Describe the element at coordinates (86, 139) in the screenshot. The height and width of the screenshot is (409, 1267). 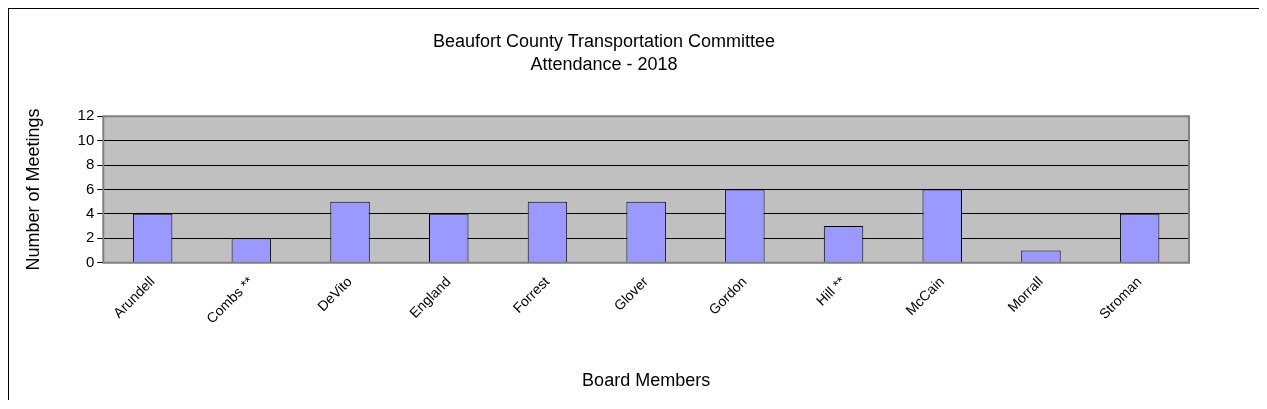
I see `y-tick-label: 10` at that location.